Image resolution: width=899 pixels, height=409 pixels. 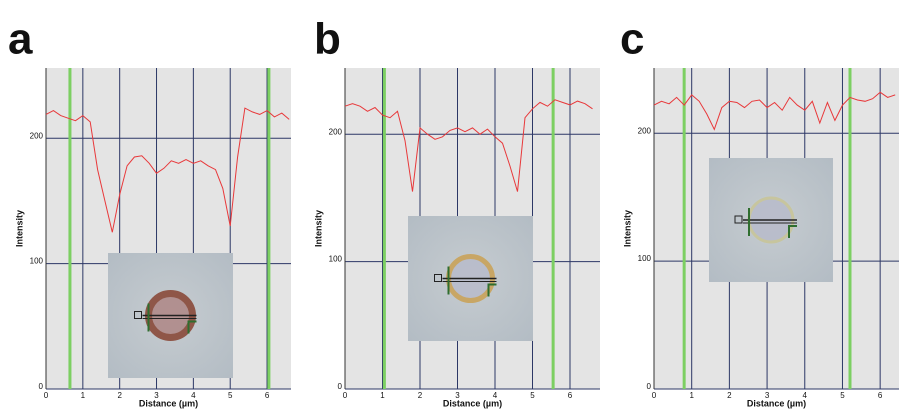 I want to click on panel-label: c, so click(x=632, y=39).